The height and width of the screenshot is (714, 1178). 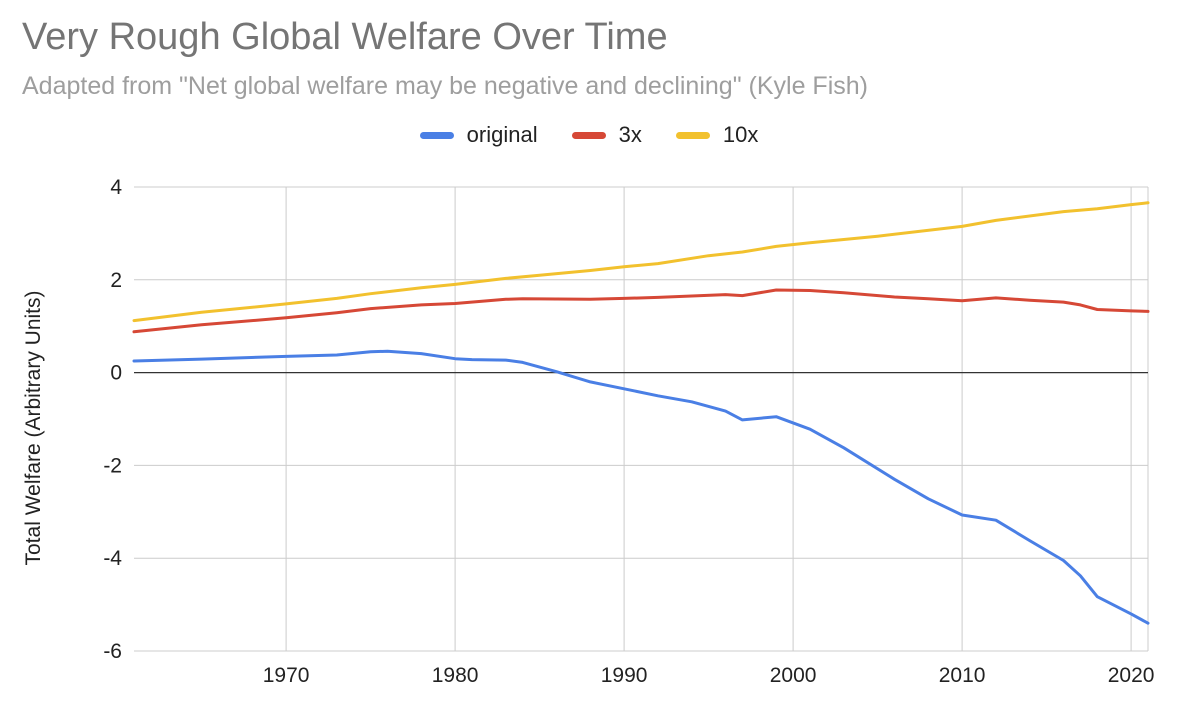 I want to click on y-tick-label: -2, so click(x=112, y=465).